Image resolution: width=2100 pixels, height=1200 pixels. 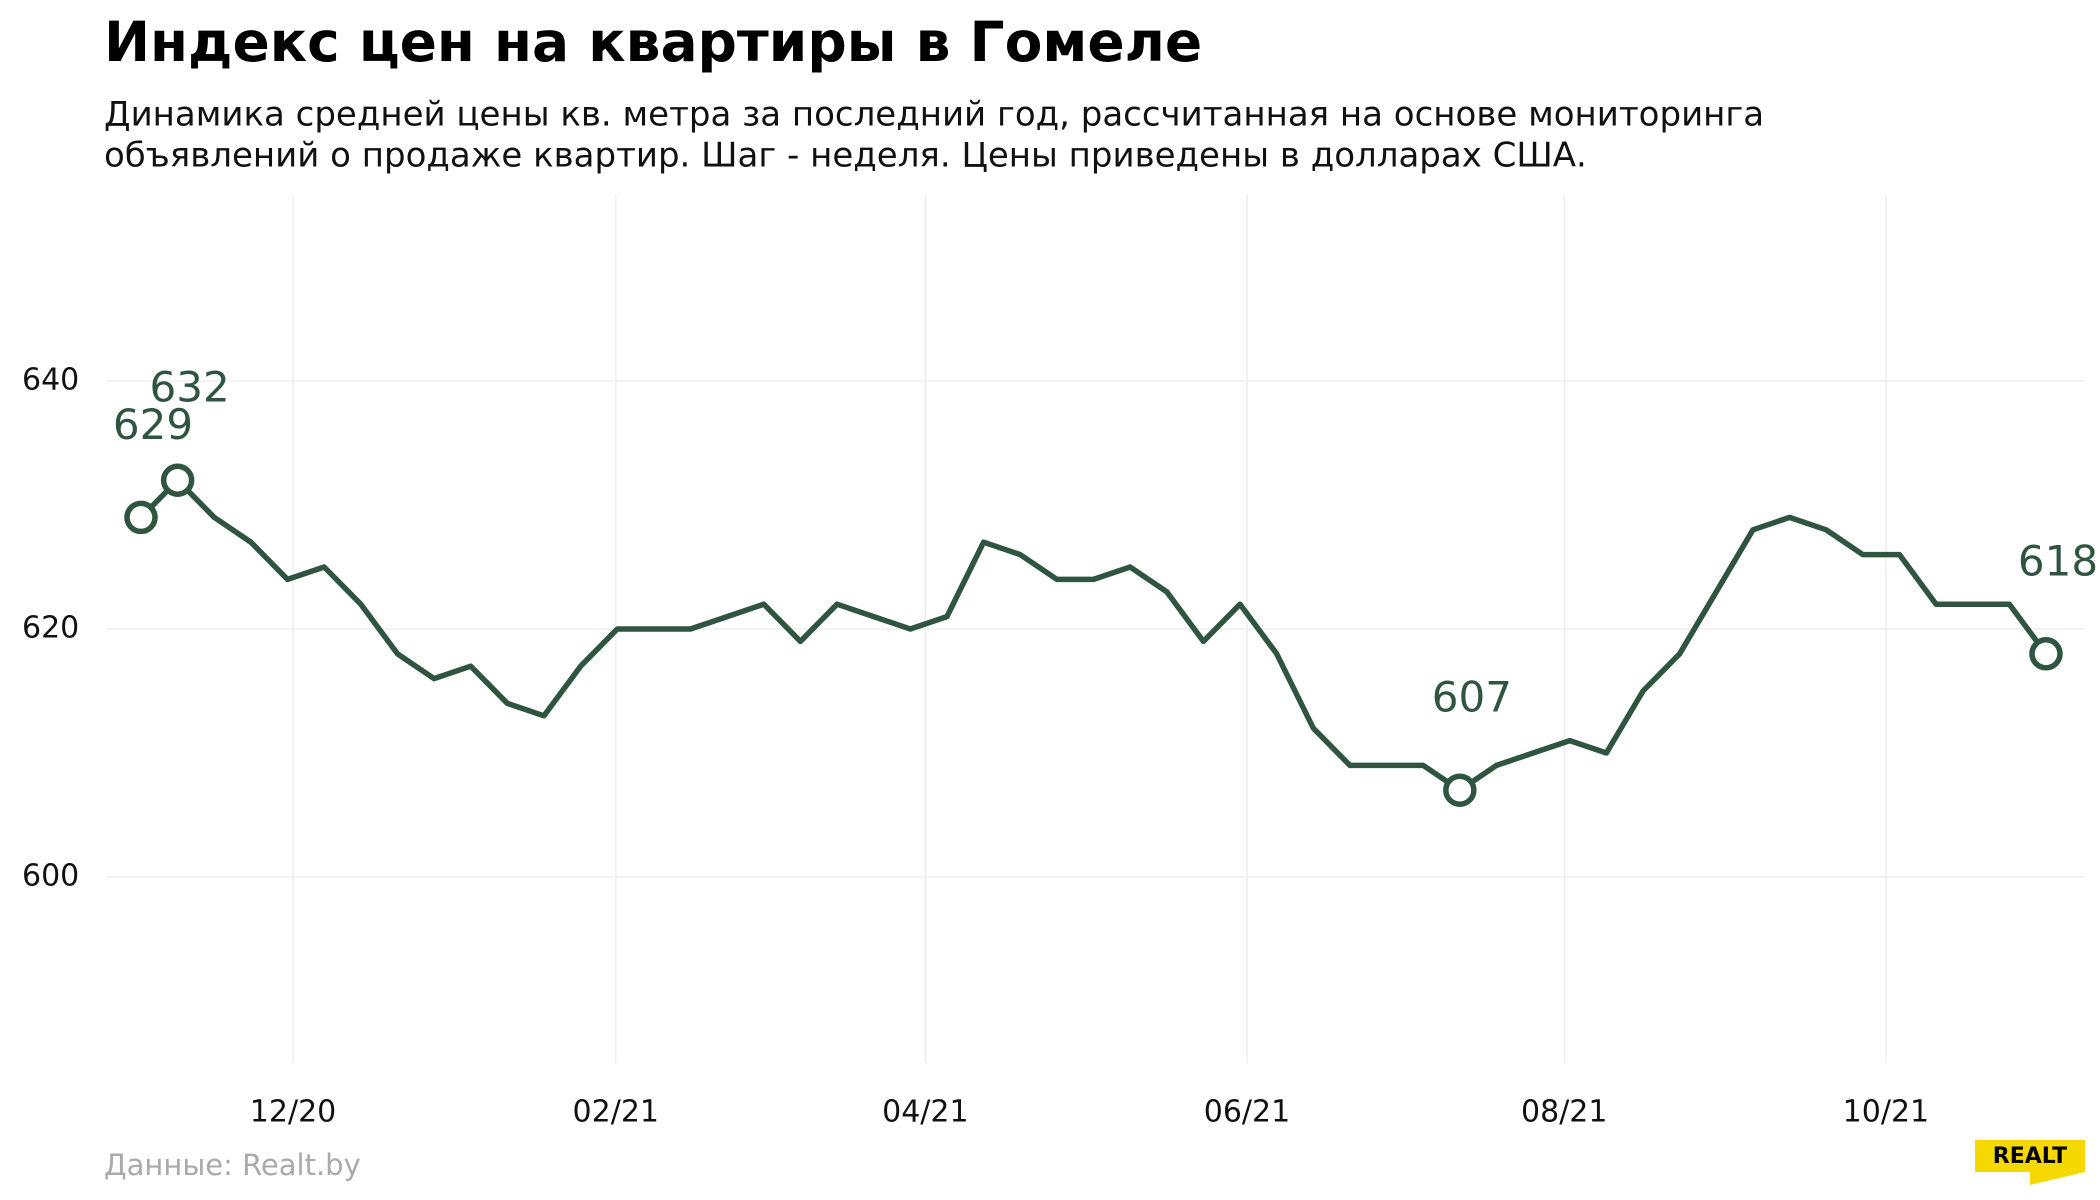 I want to click on data-label: 632, so click(x=190, y=387).